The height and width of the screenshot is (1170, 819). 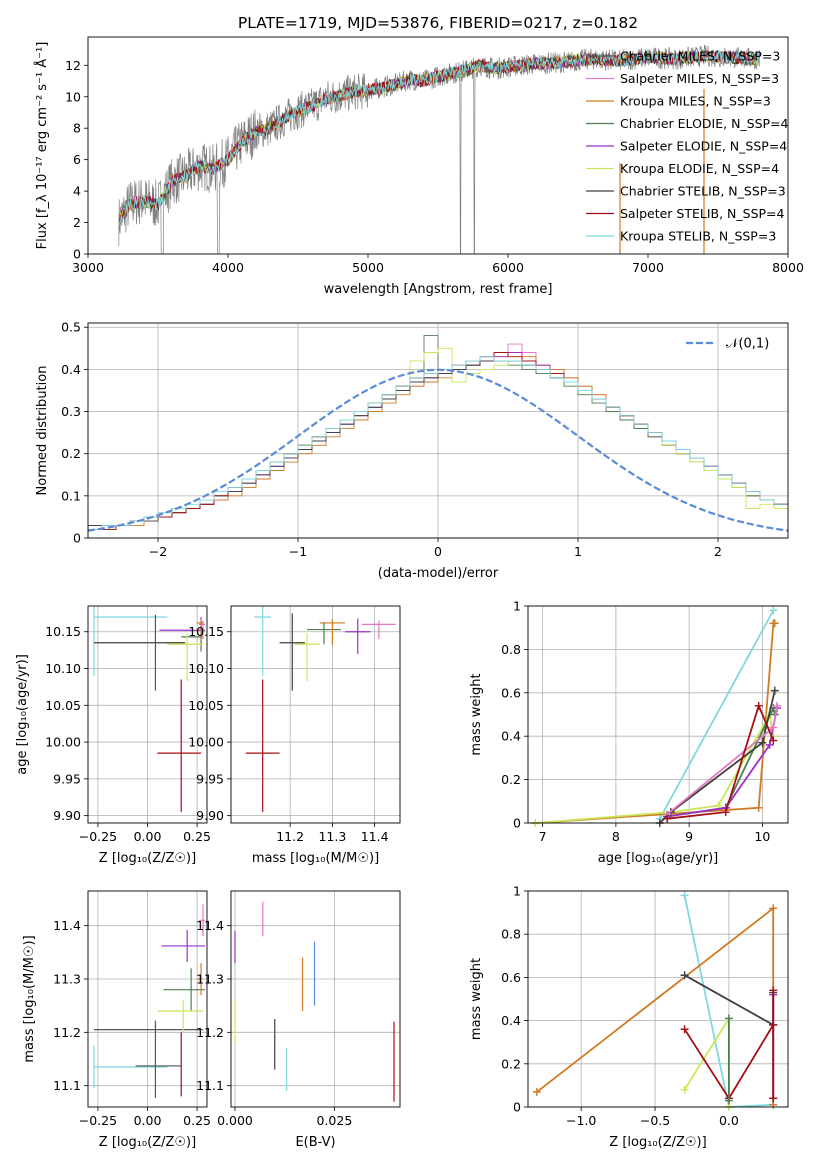 What do you see at coordinates (73, 96) in the screenshot?
I see `y-tick-label: 10` at bounding box center [73, 96].